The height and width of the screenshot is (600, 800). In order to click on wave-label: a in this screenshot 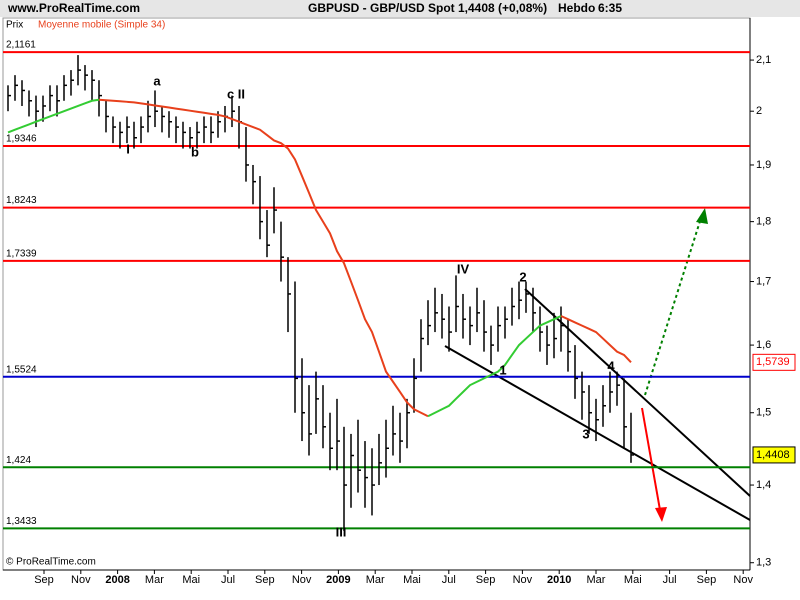, I will do `click(157, 80)`.